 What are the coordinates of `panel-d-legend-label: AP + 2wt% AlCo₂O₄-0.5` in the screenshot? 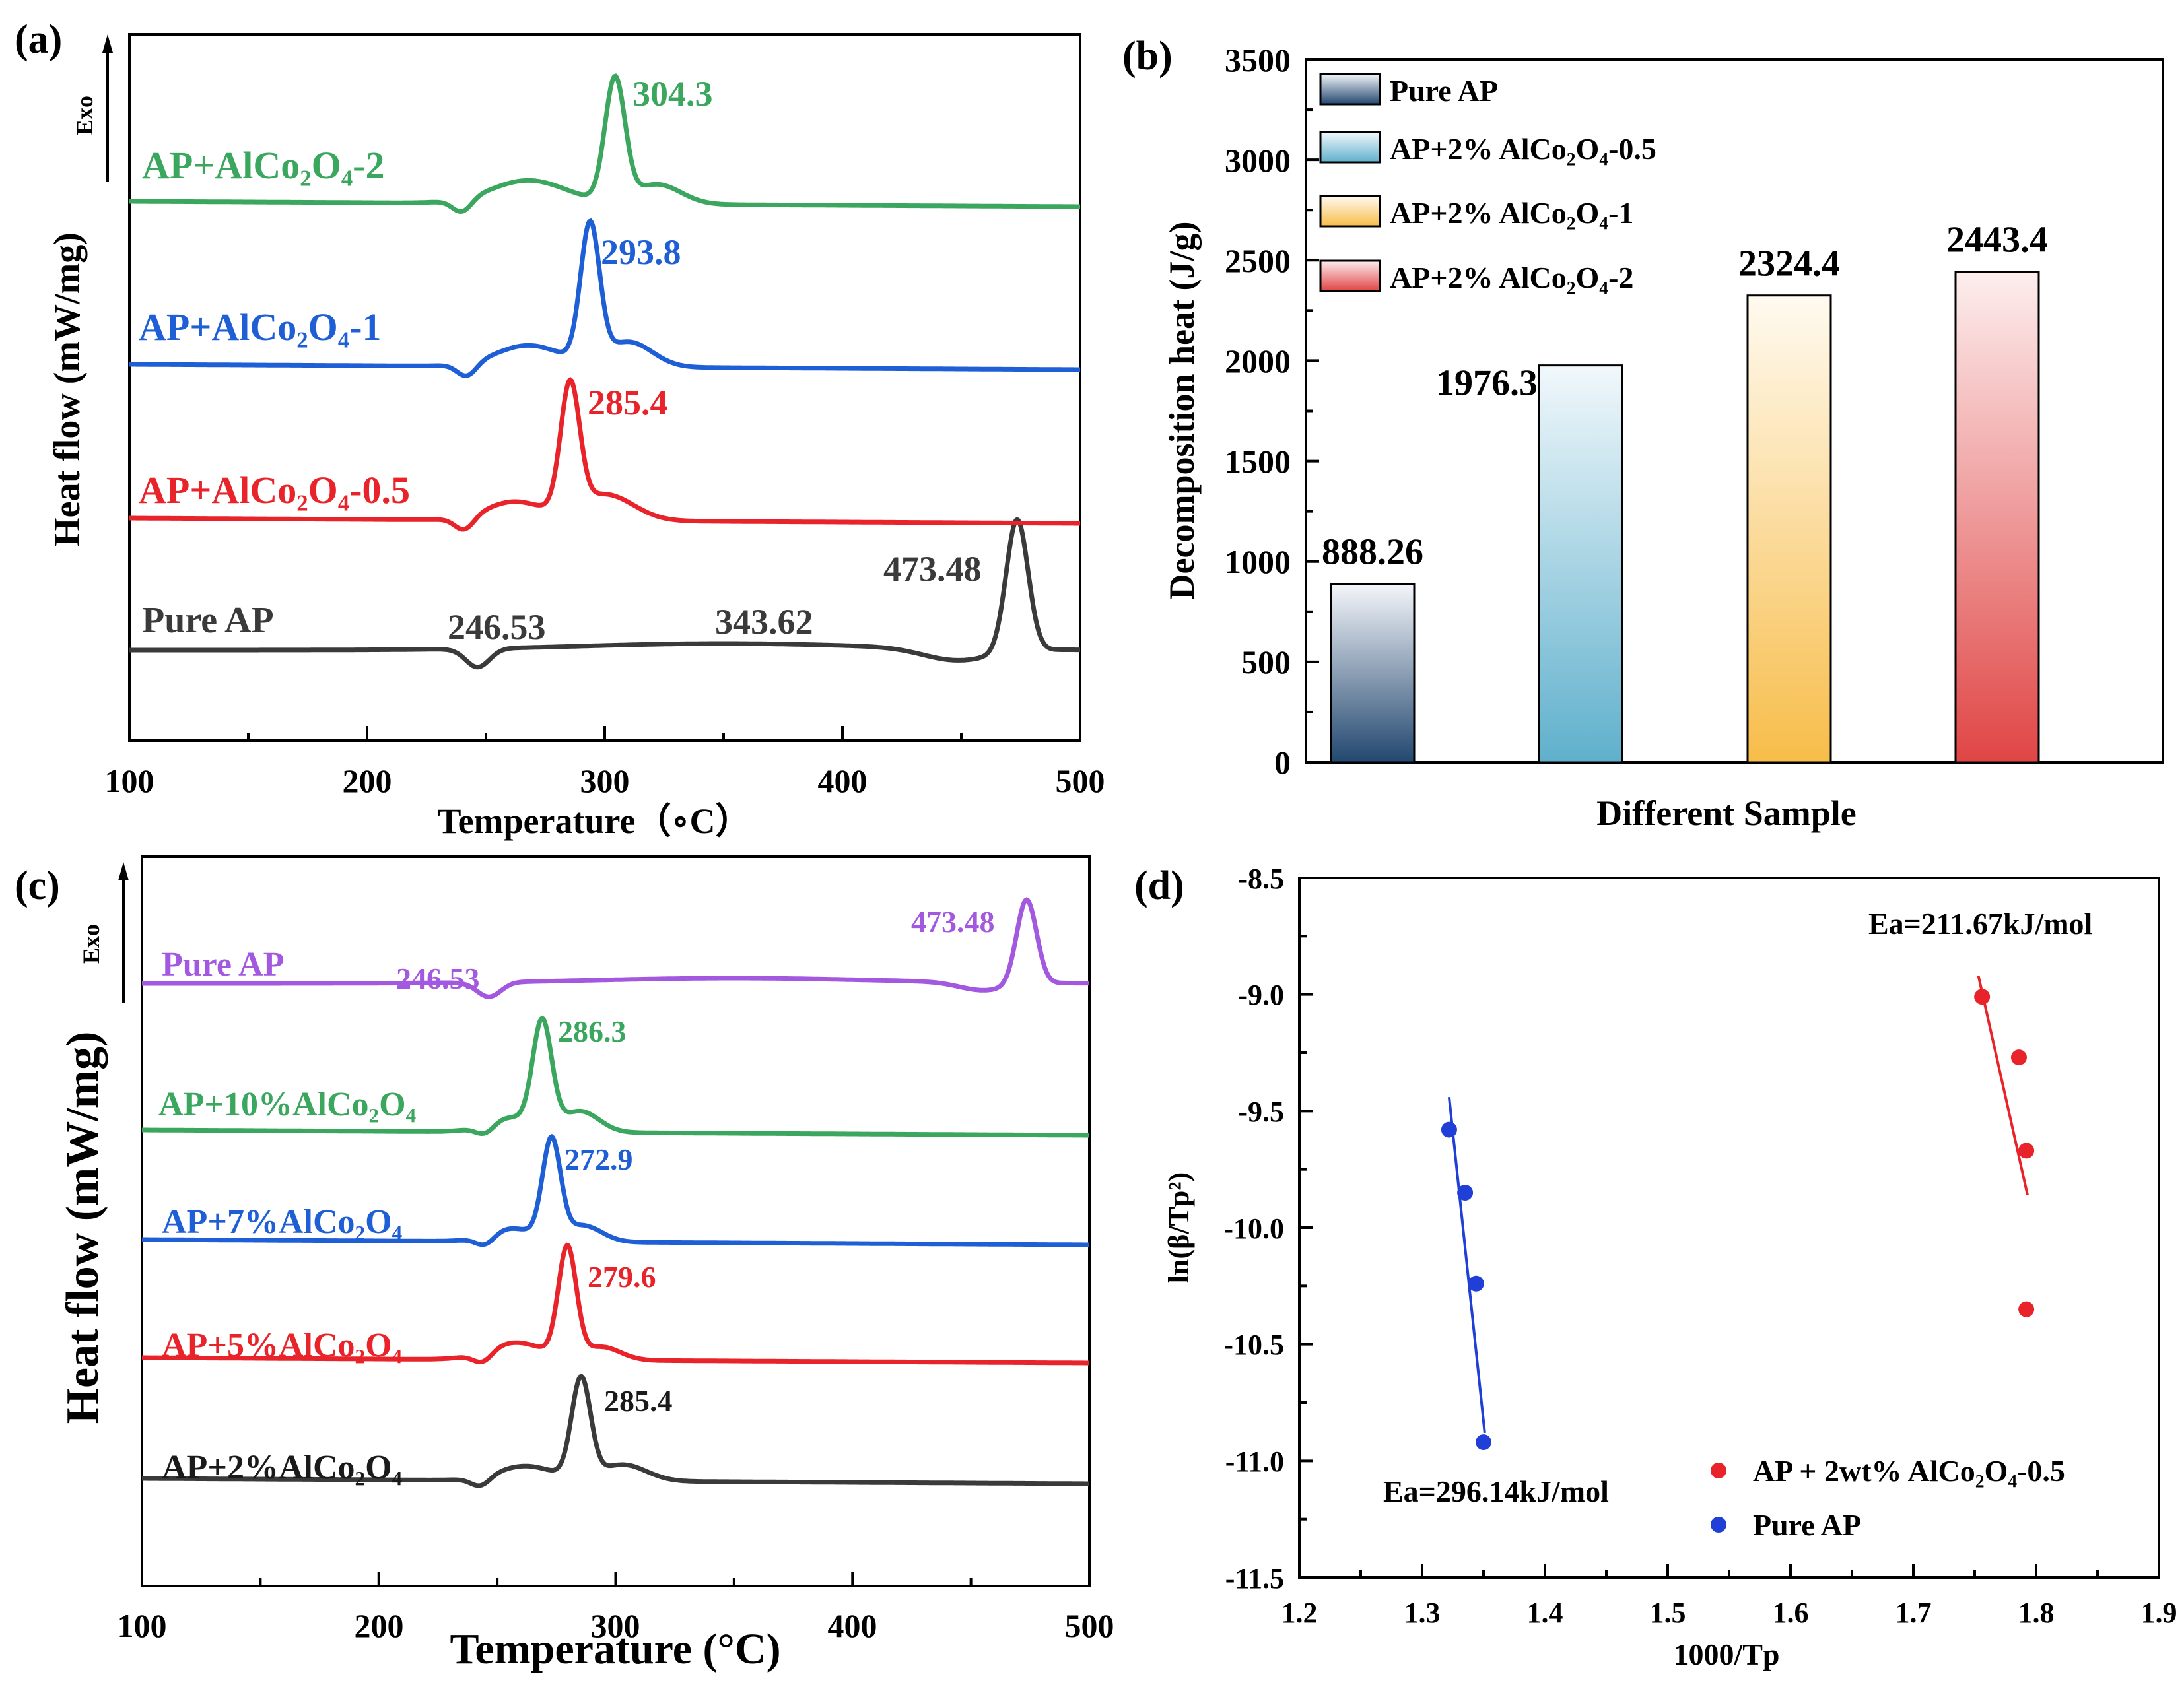 It's located at (1909, 1471).